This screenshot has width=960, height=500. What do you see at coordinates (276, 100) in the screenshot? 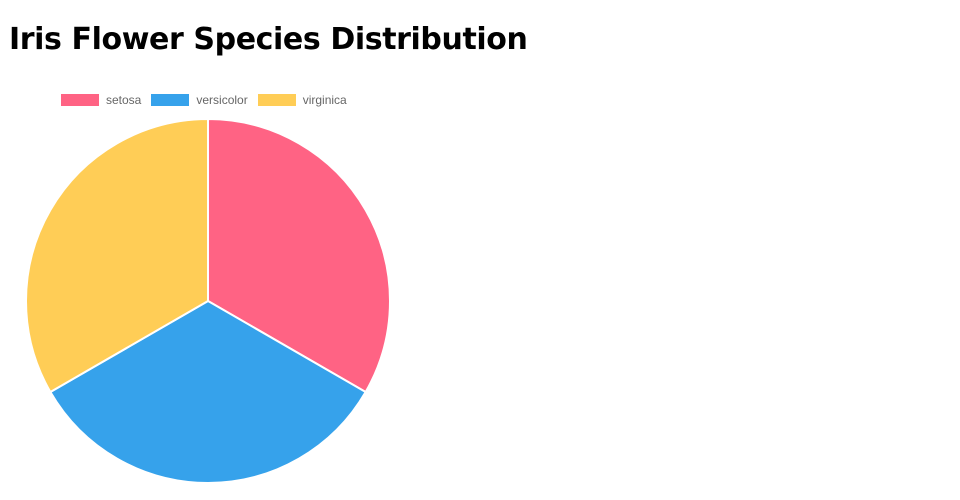
I see `legend-swatch-virginica` at bounding box center [276, 100].